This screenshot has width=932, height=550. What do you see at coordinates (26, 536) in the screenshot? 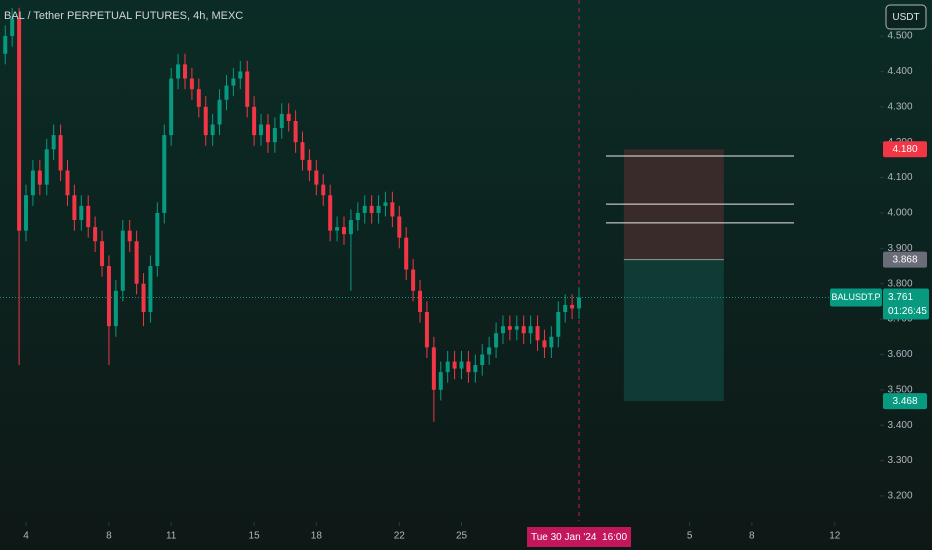
I see `x-tick-label: 4` at bounding box center [26, 536].